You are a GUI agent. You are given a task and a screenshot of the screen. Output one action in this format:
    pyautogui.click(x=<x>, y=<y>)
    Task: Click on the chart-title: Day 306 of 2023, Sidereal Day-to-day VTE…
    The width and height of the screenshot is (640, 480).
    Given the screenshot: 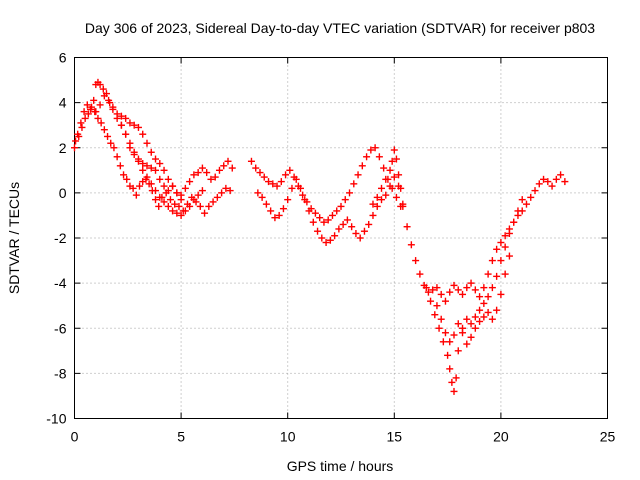 What is the action you would take?
    pyautogui.click(x=340, y=28)
    